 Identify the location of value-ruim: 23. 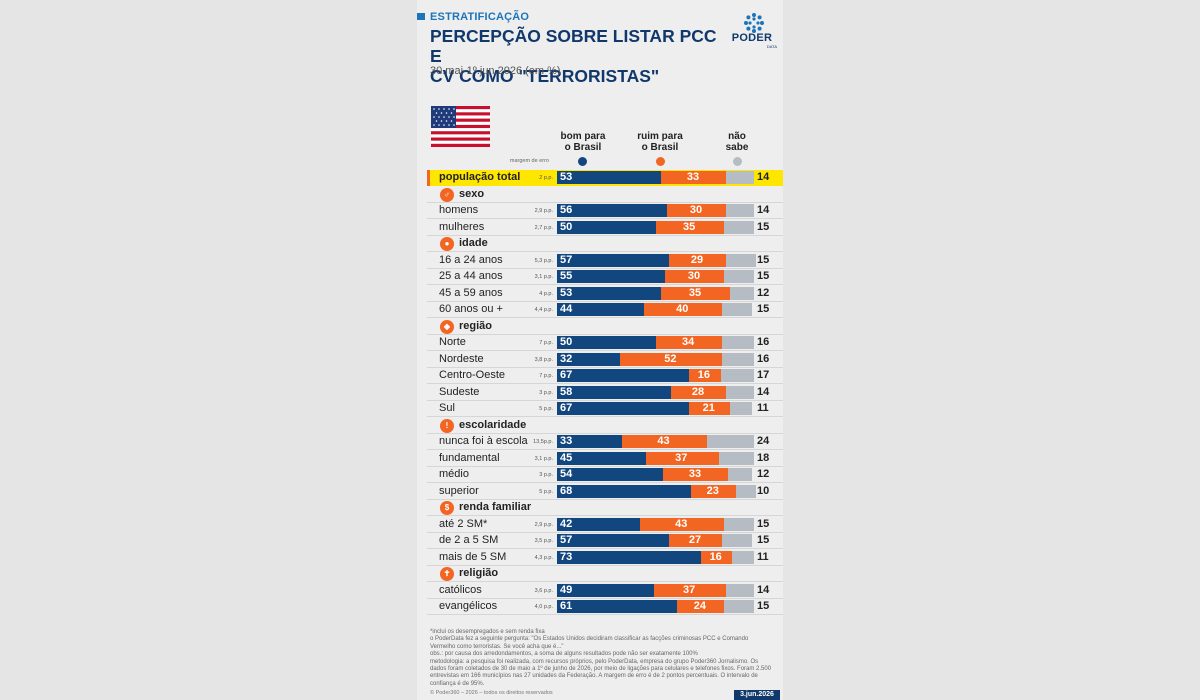
(712, 490).